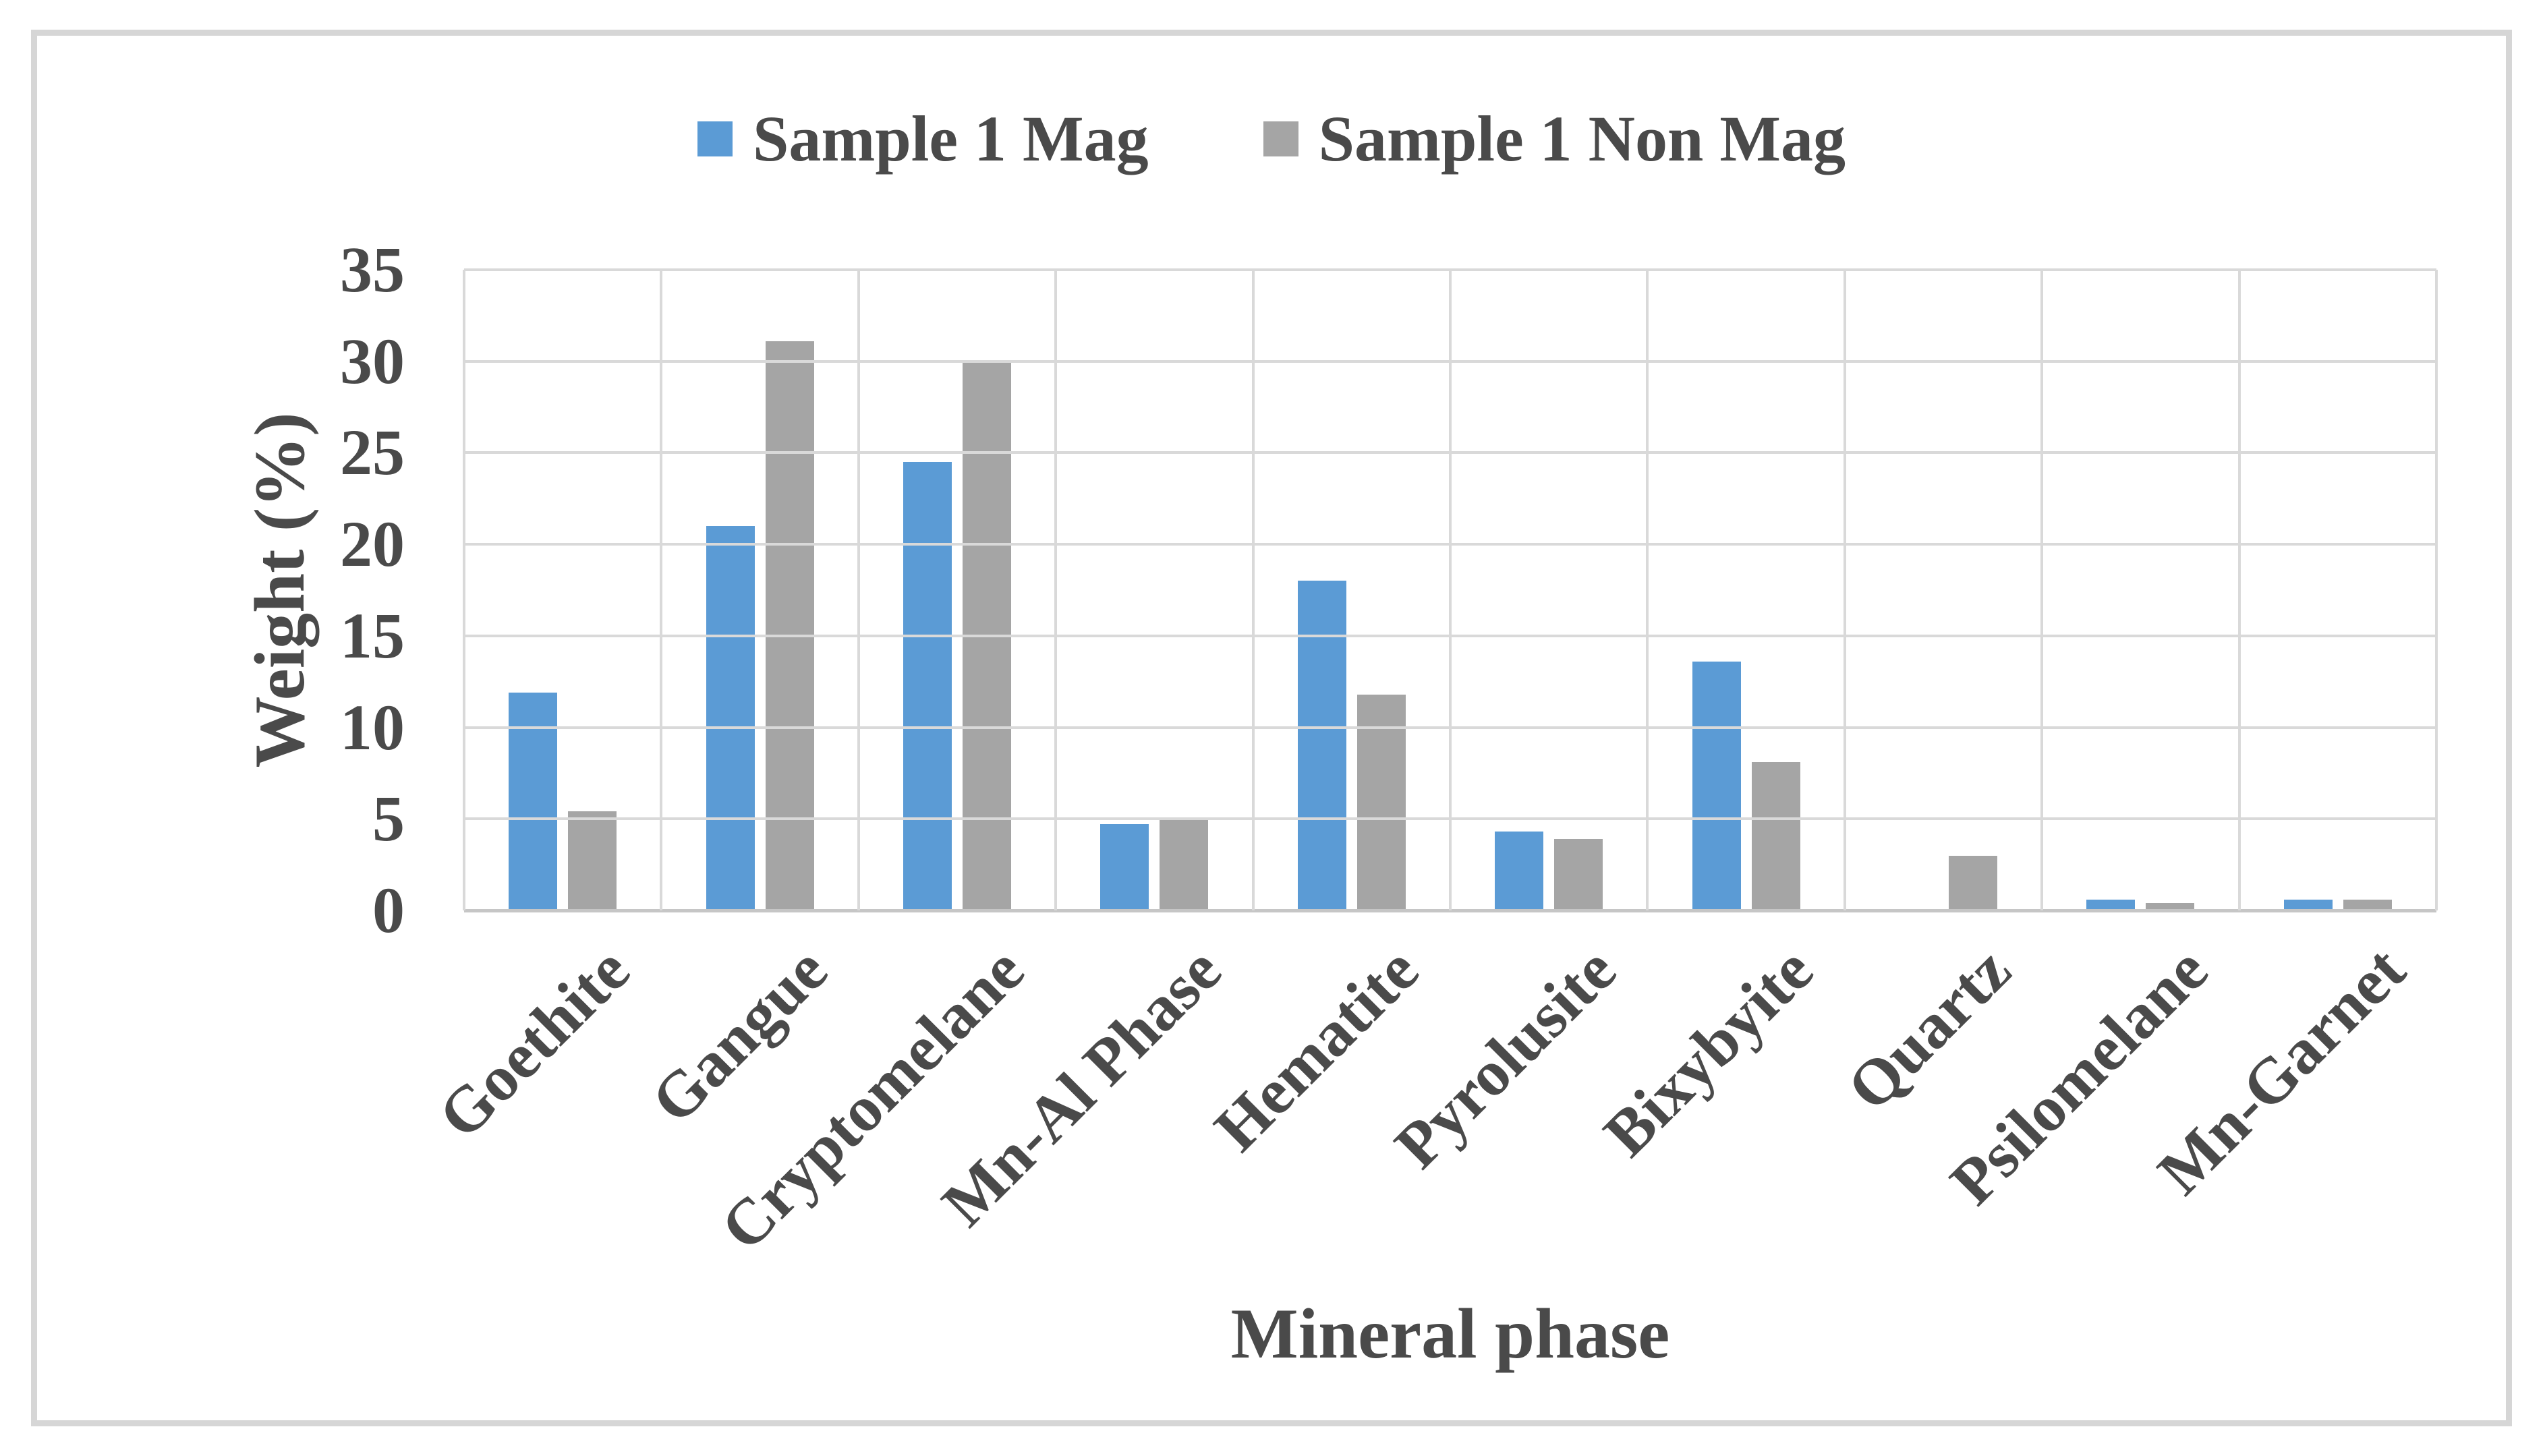  Describe the element at coordinates (389, 819) in the screenshot. I see `y-tick-label-5: 5` at that location.